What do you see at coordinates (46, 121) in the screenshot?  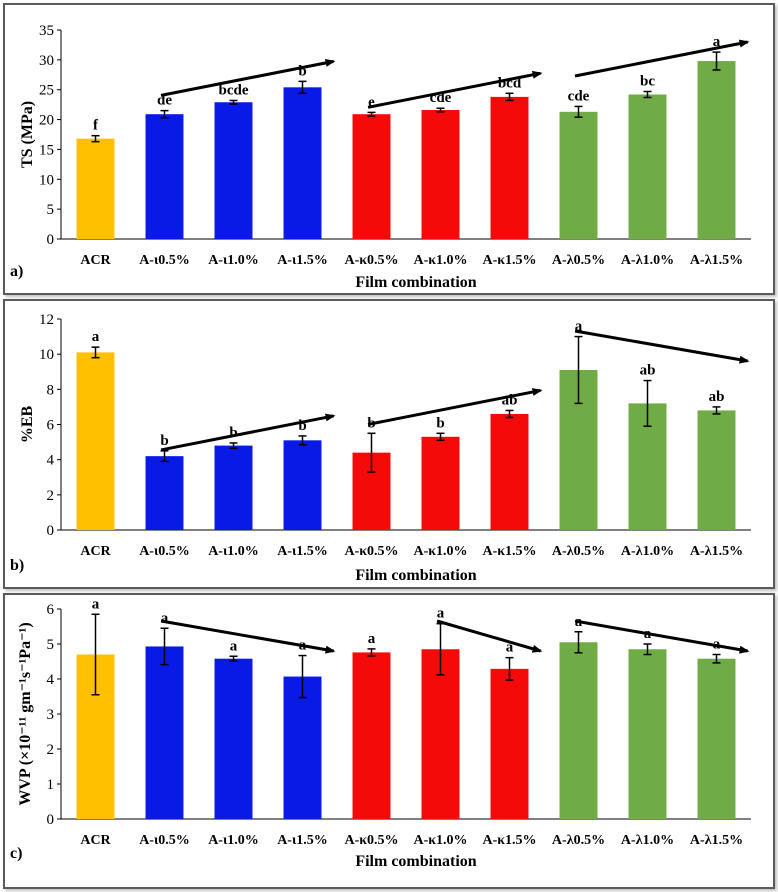 I see `panel-a-y-tick-label: 20` at bounding box center [46, 121].